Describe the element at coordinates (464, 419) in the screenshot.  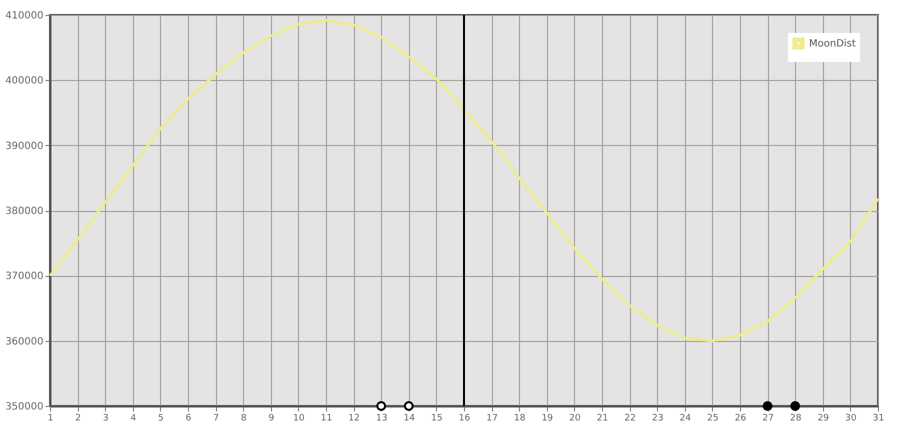
I see `x-tick-label: 16` at that location.